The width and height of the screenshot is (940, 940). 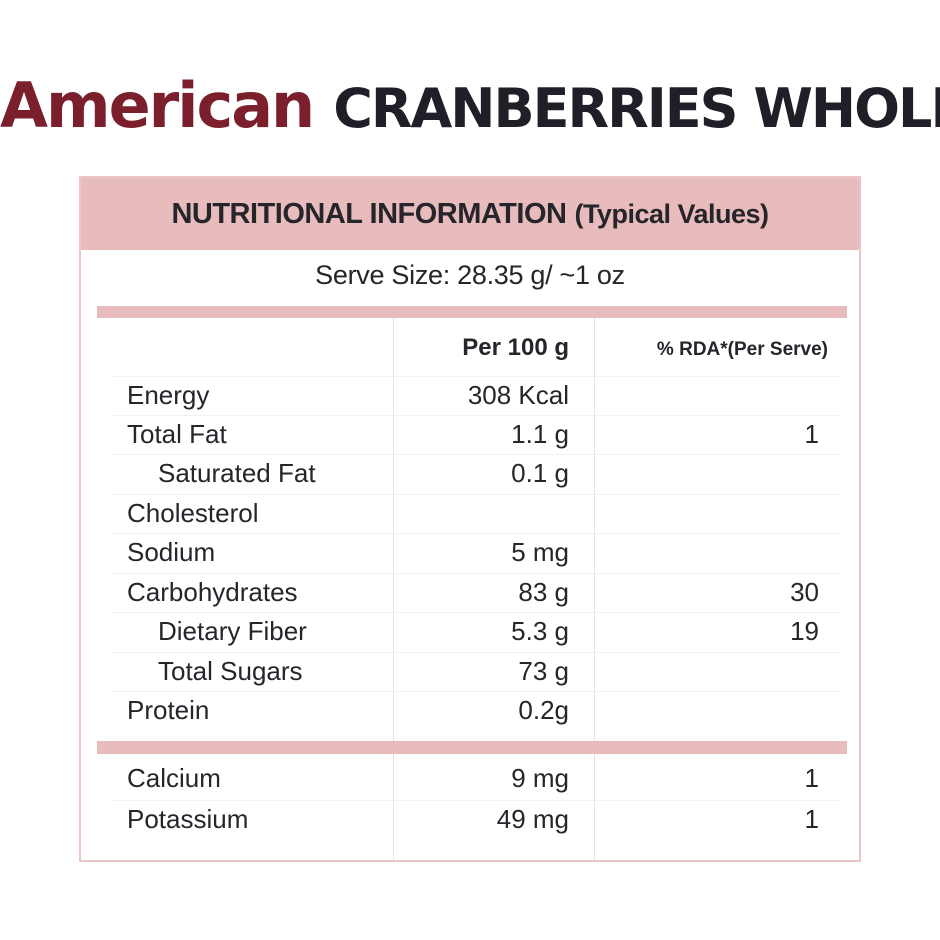 I want to click on nutrient-label: Sodium, so click(x=171, y=552).